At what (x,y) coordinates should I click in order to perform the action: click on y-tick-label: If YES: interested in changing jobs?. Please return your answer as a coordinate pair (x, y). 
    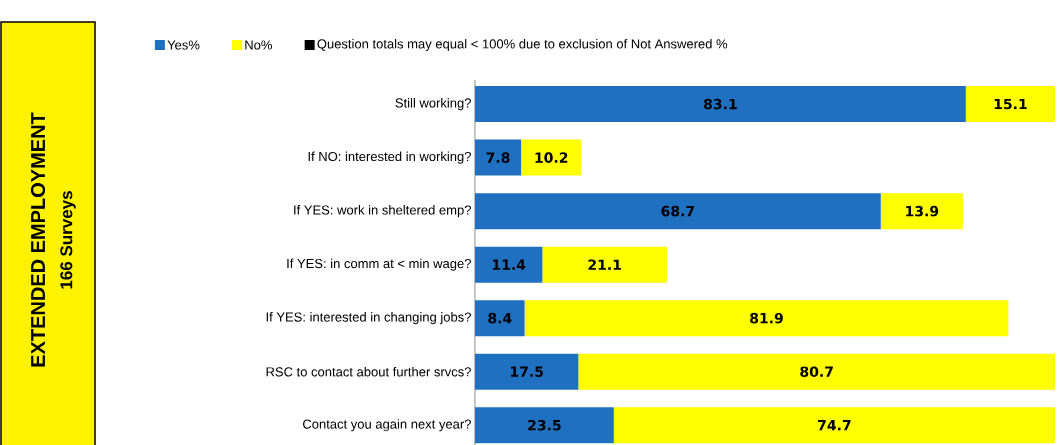
    Looking at the image, I should click on (368, 318).